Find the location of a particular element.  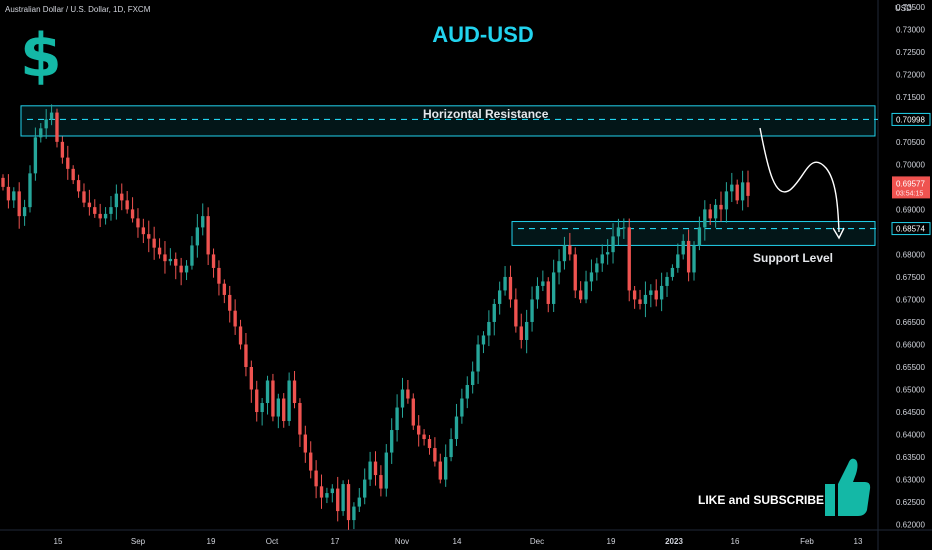

x-tick-label: Sep is located at coordinates (138, 541).